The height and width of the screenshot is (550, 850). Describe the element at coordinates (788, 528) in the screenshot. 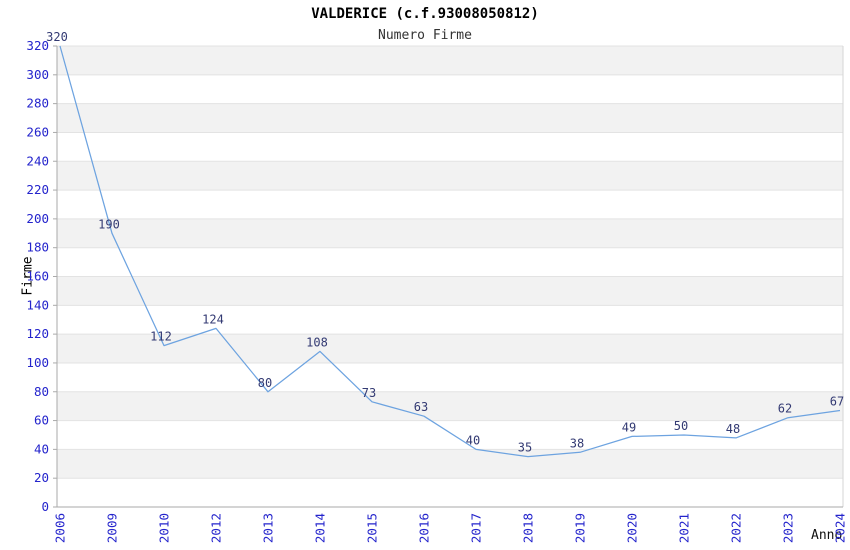

I see `x-tick-label: 2023` at that location.